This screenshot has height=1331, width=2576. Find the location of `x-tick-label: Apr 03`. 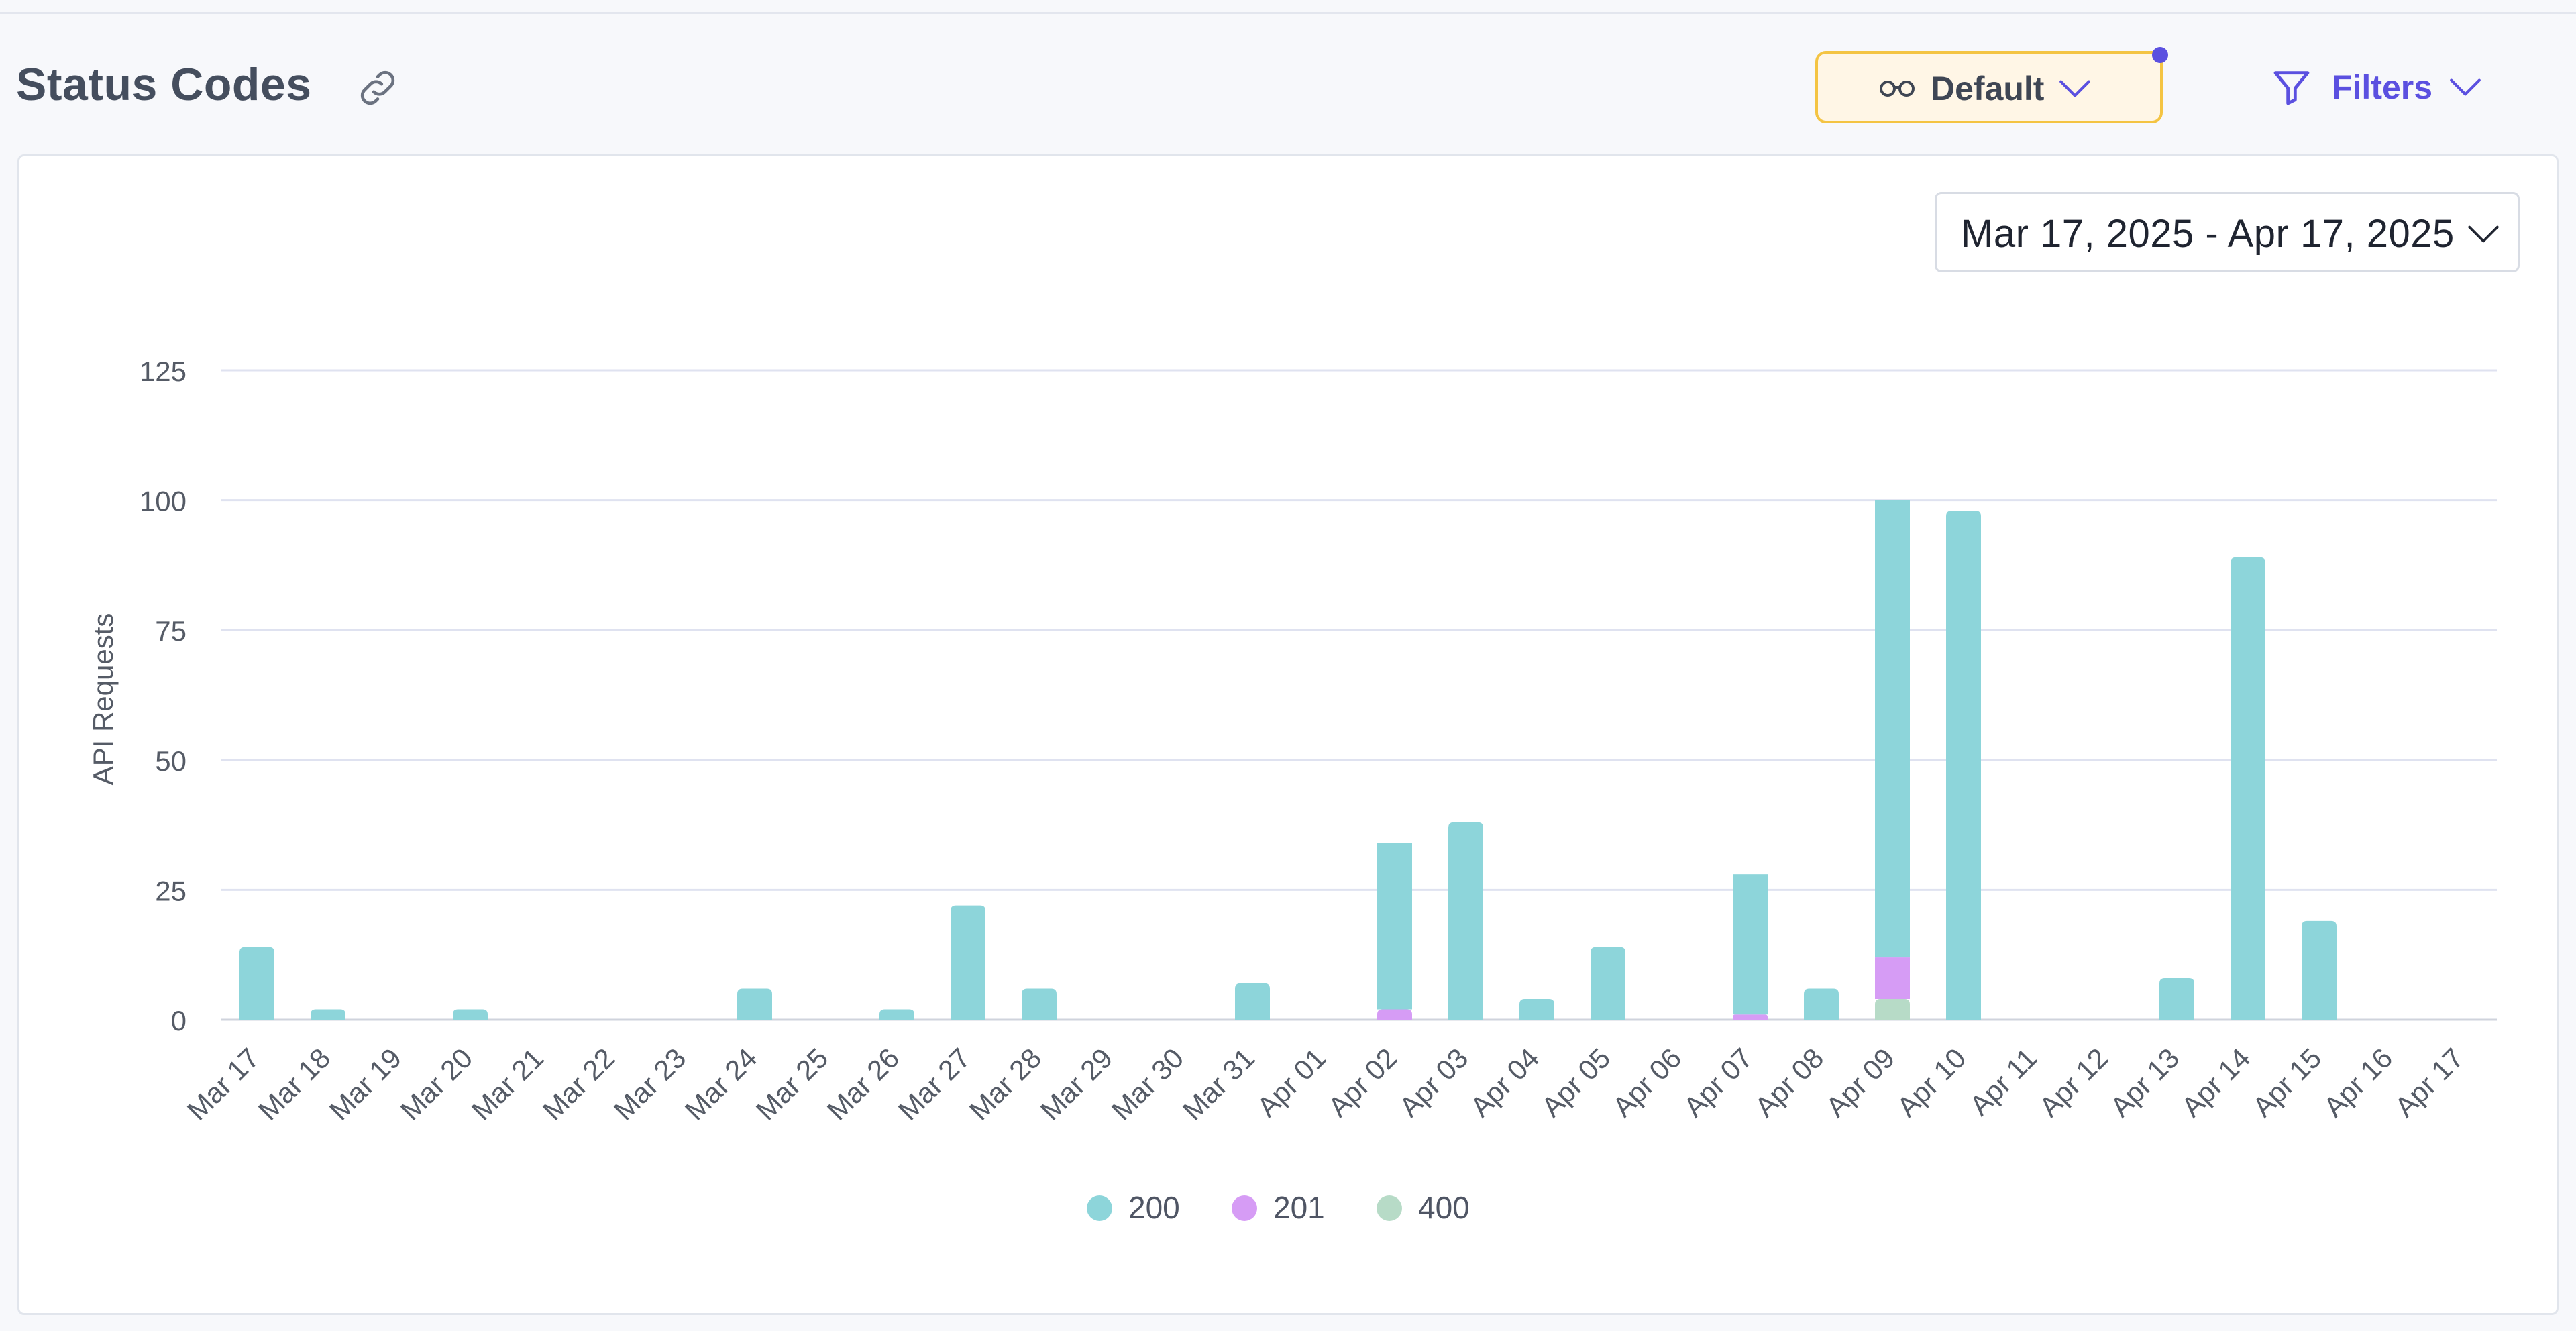

x-tick-label: Apr 03 is located at coordinates (1433, 1082).